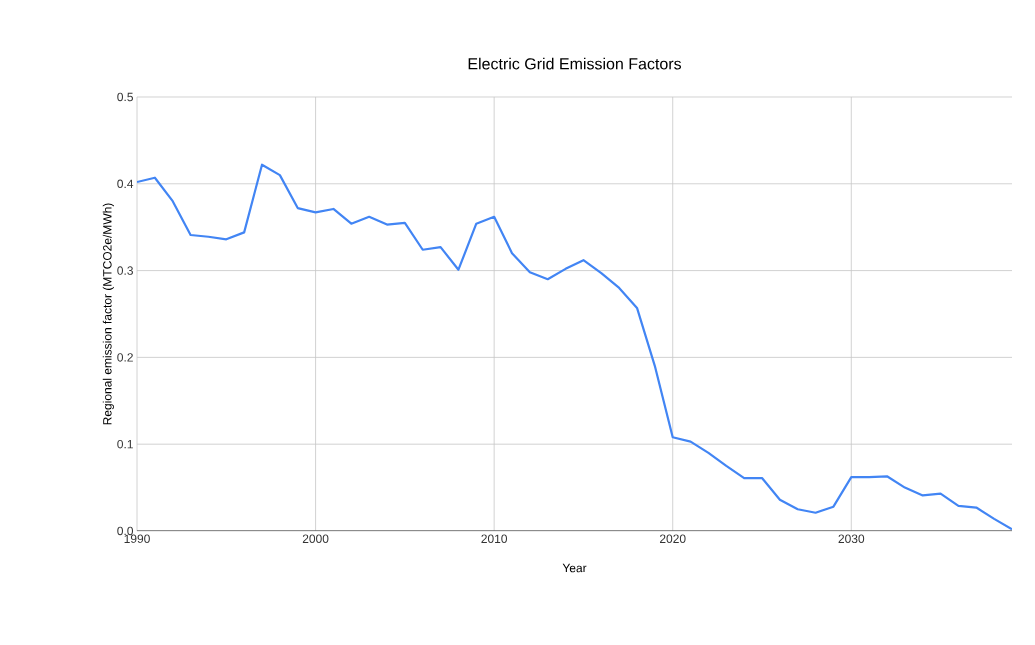 This screenshot has width=1035, height=645. I want to click on y-tick-label: 0.1, so click(125, 444).